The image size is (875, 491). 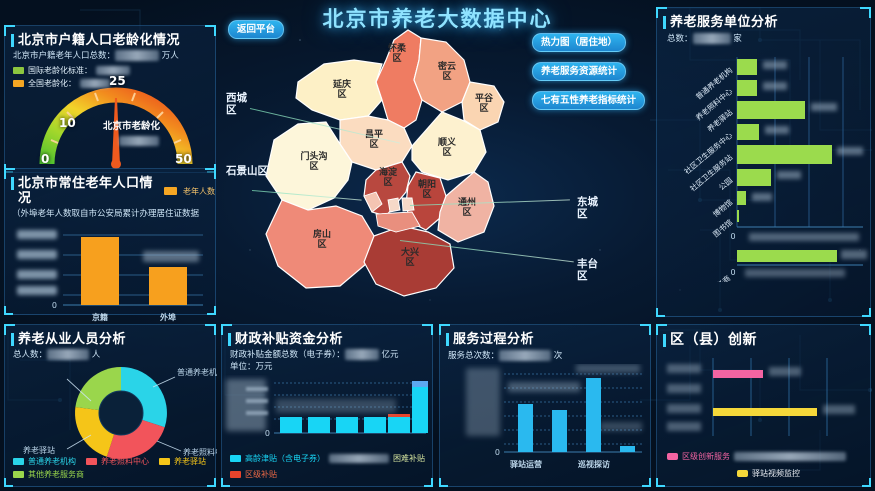 I want to click on map-label-yanqing: 延庆区, so click(x=341, y=90).